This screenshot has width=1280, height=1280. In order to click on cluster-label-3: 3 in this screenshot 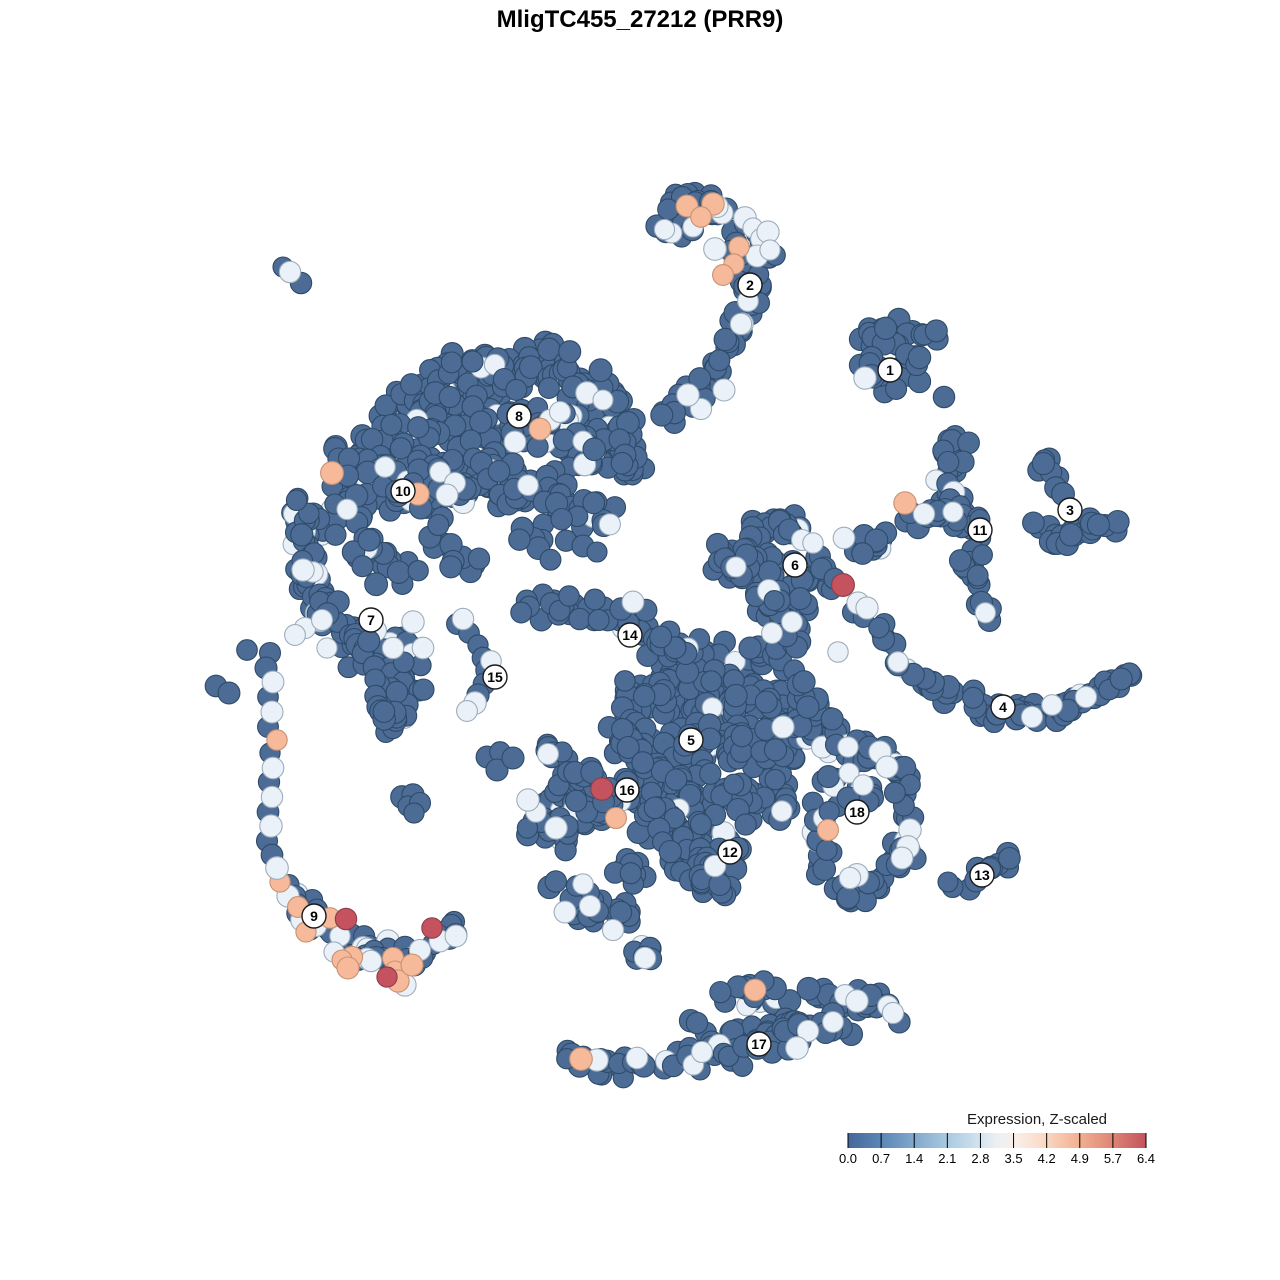, I will do `click(1070, 510)`.